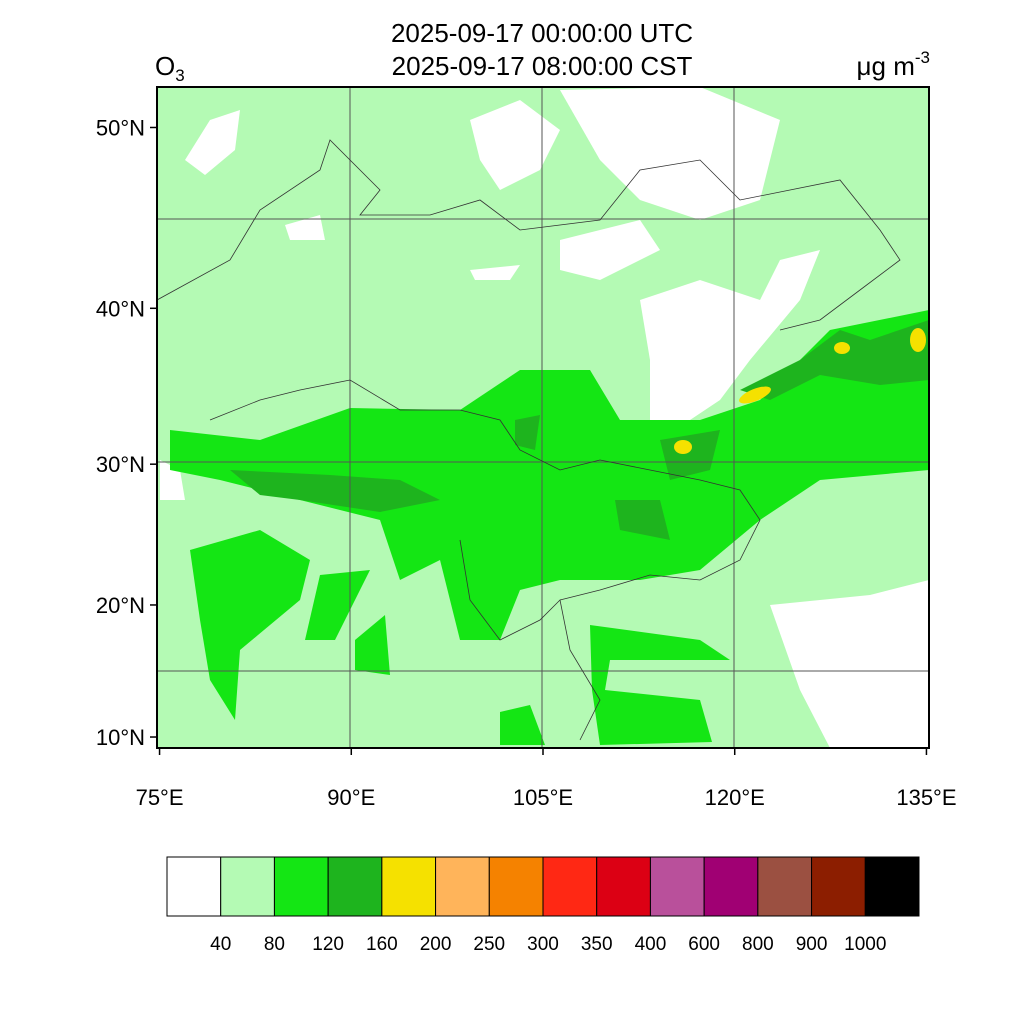  I want to click on title-line: 2025-09-17 00:00:00 UTC, so click(542, 33).